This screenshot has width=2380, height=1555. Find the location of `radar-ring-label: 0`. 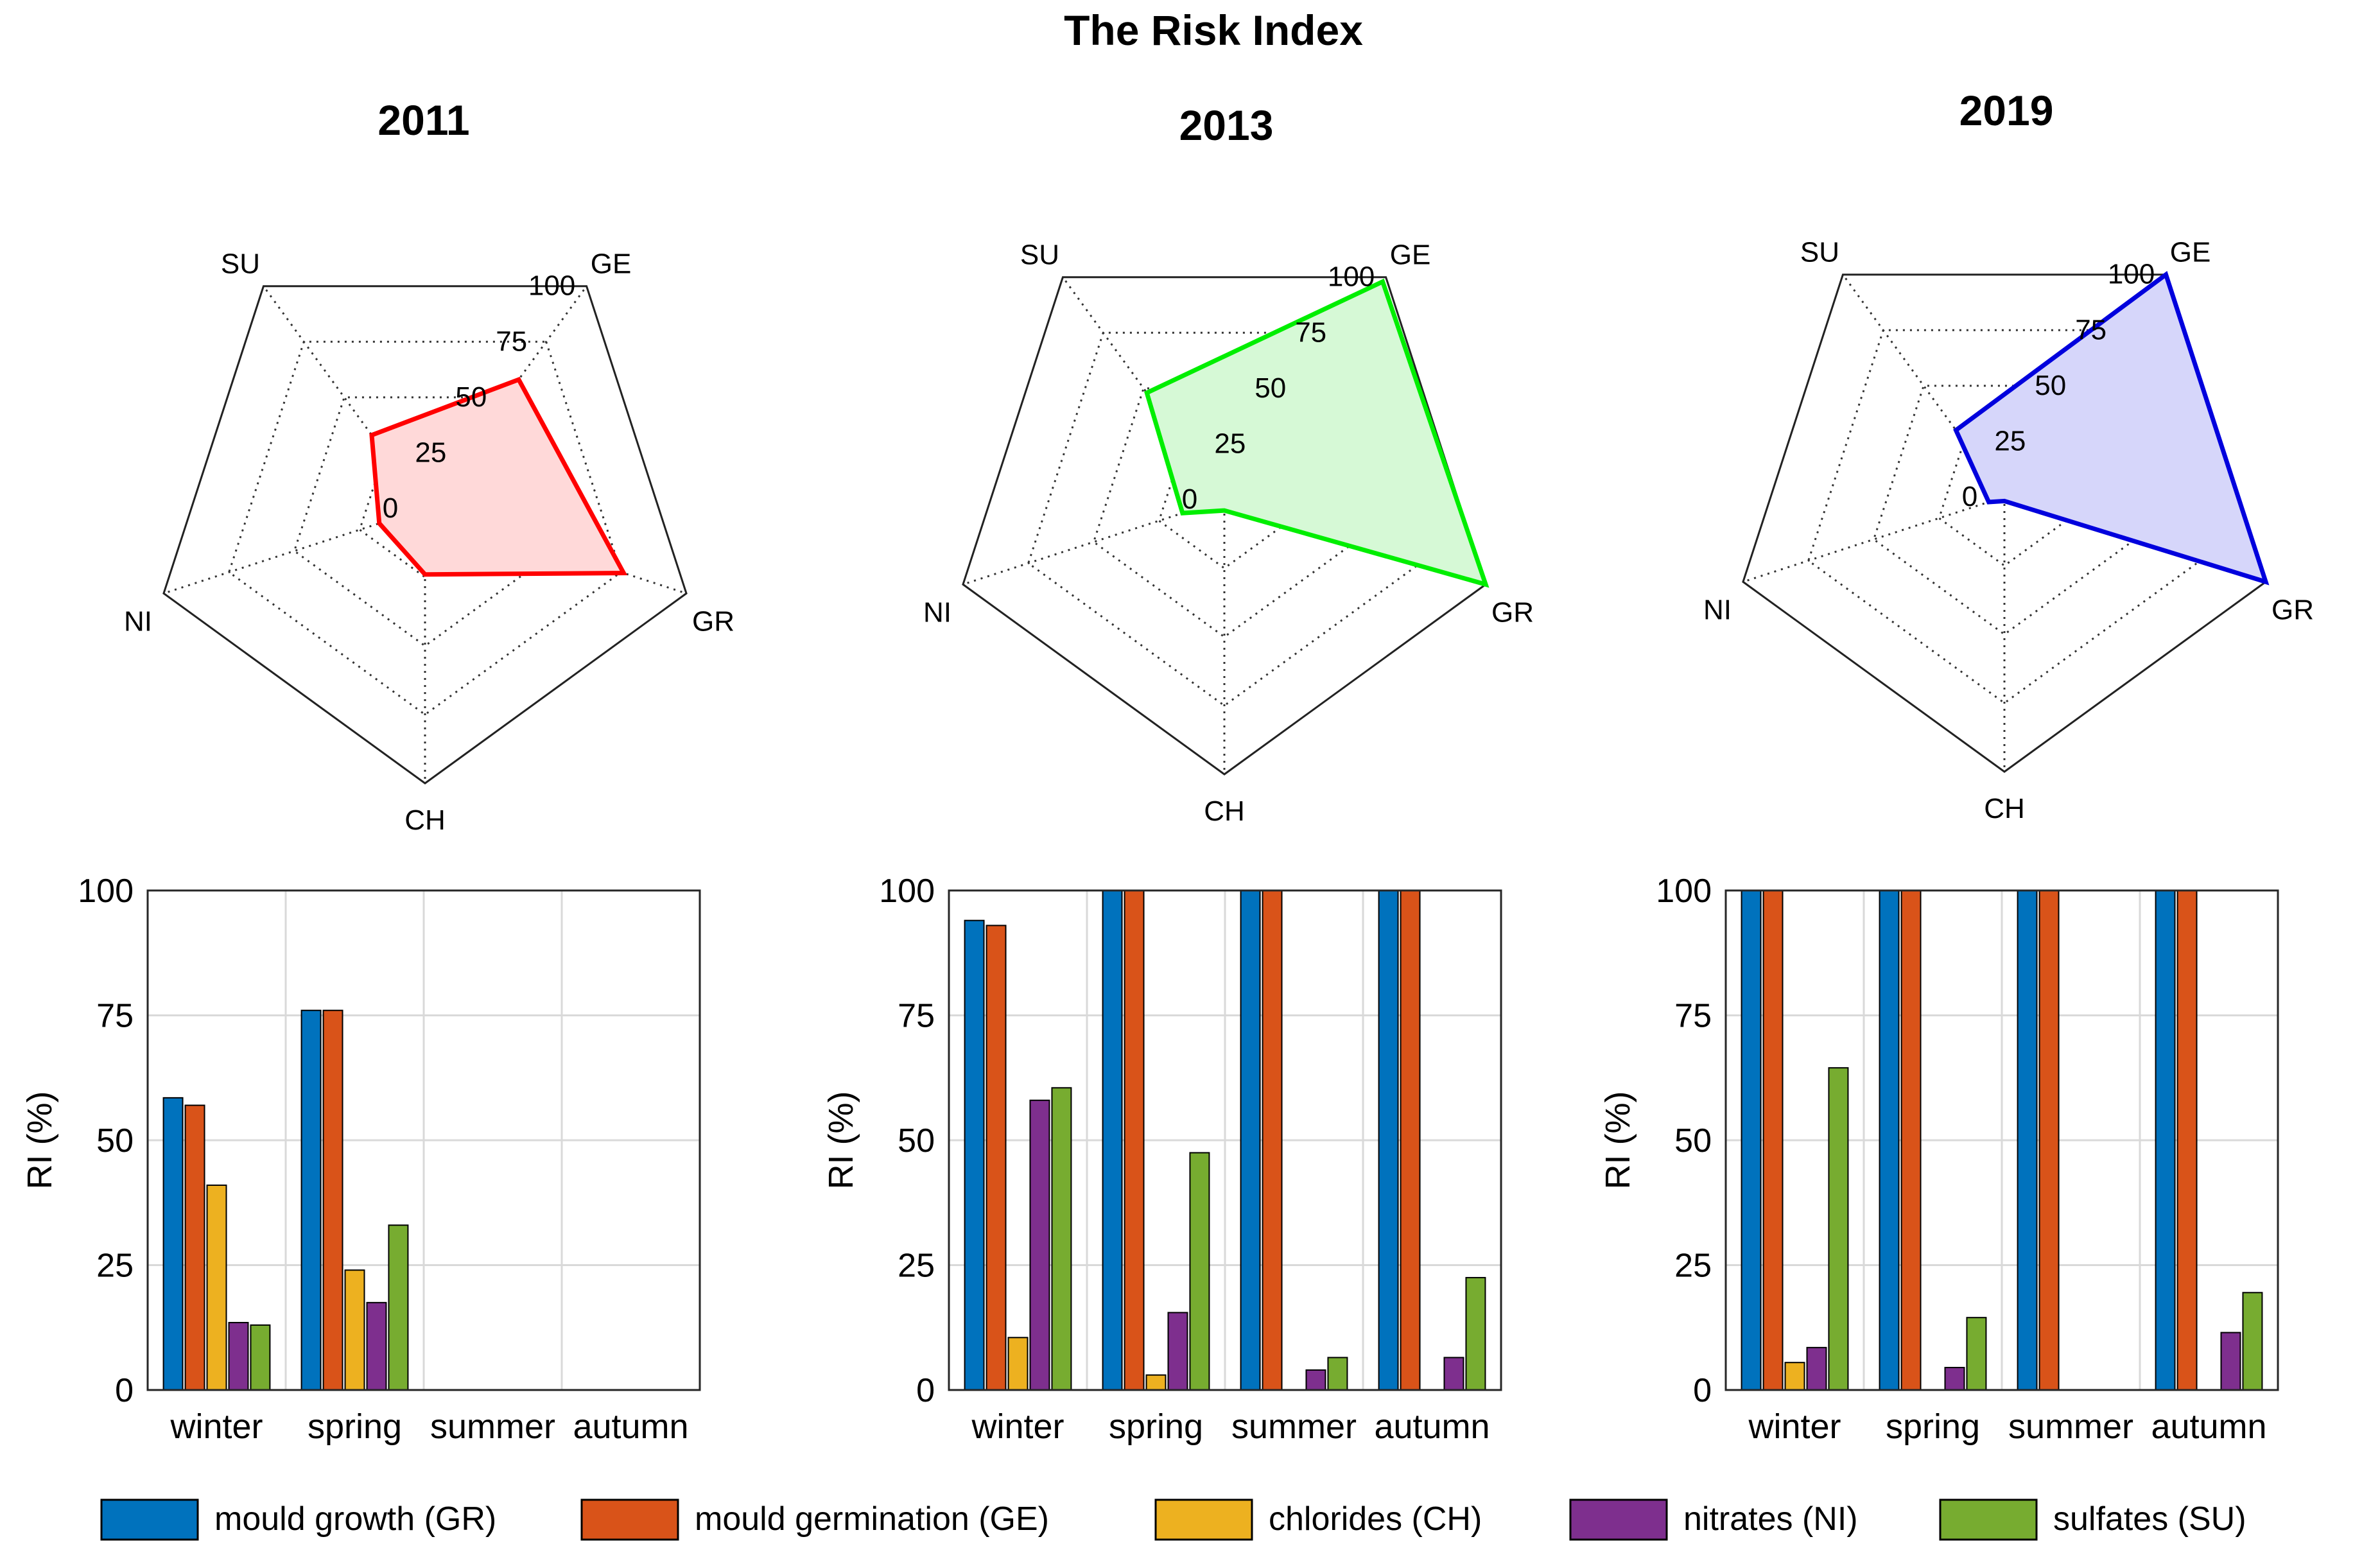

radar-ring-label: 0 is located at coordinates (1969, 496).